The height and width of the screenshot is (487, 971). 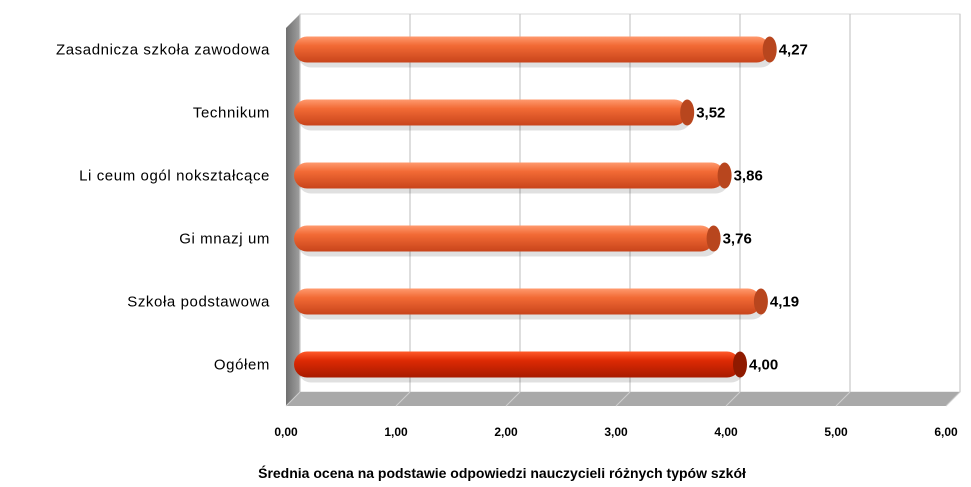 What do you see at coordinates (506, 432) in the screenshot?
I see `x-tick-label: 2,00` at bounding box center [506, 432].